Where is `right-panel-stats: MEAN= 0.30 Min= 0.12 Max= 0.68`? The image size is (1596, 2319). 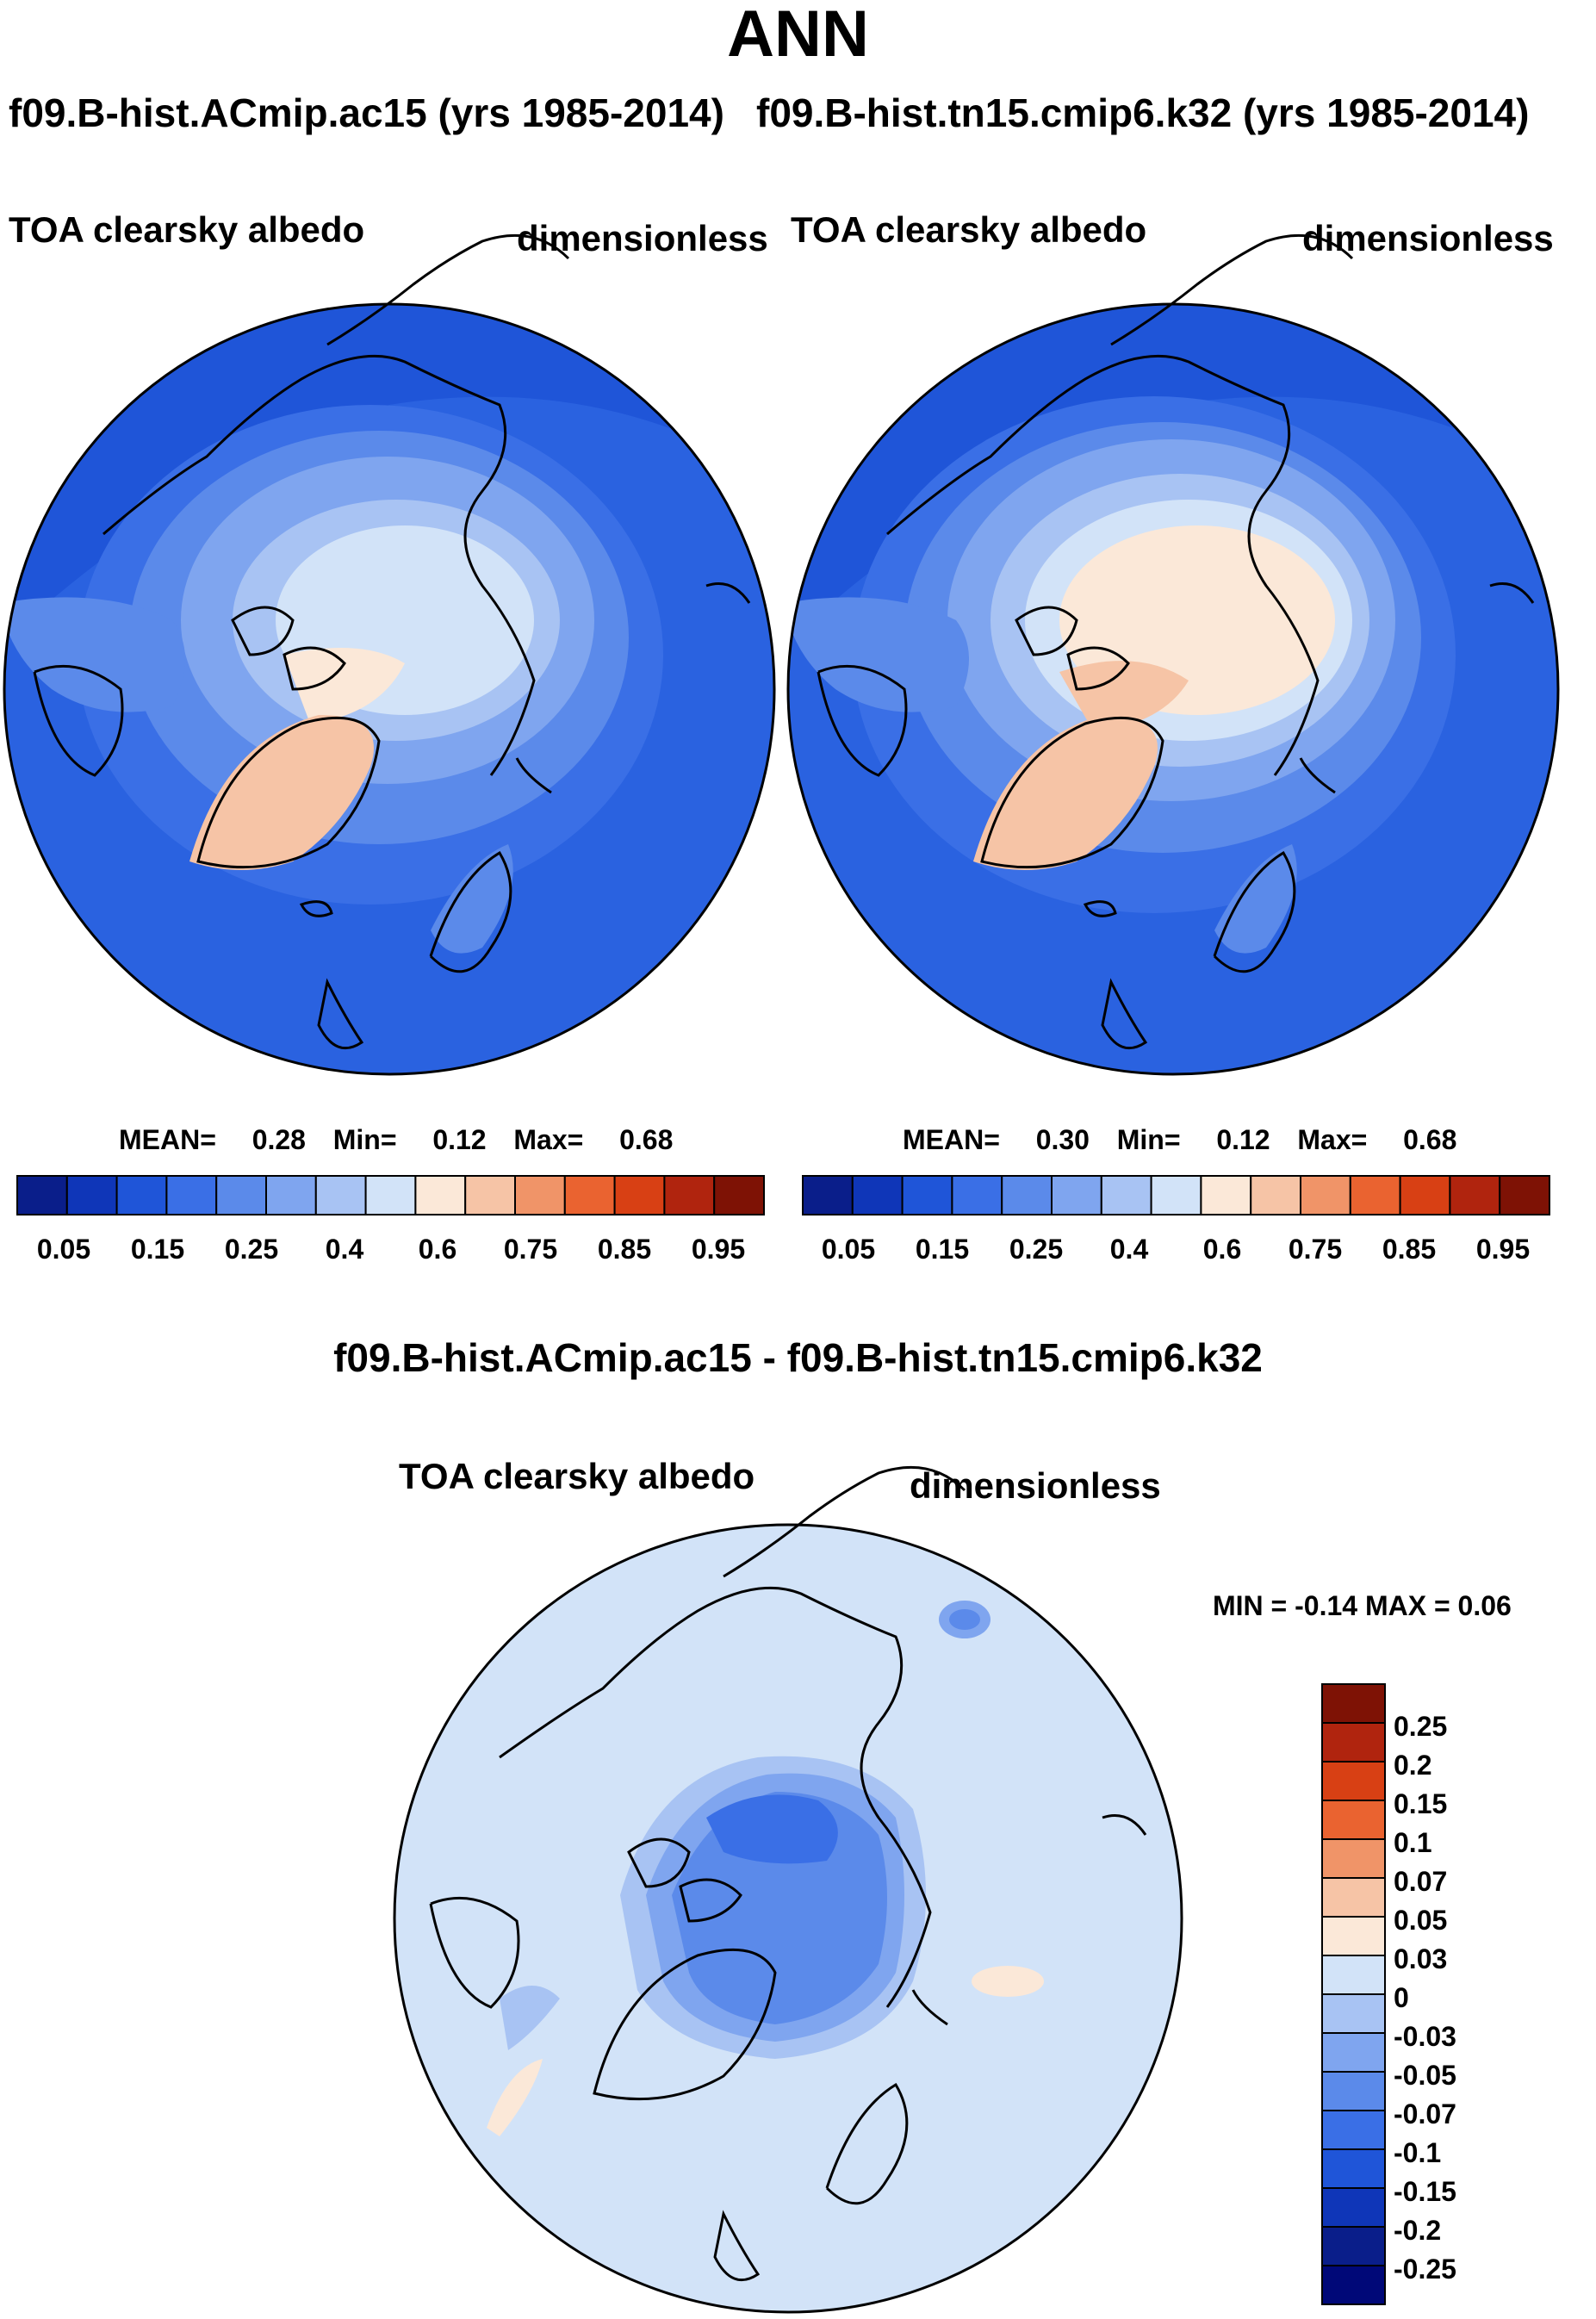
right-panel-stats: MEAN= 0.30 Min= 0.12 Max= 0.68 is located at coordinates (1179, 1140).